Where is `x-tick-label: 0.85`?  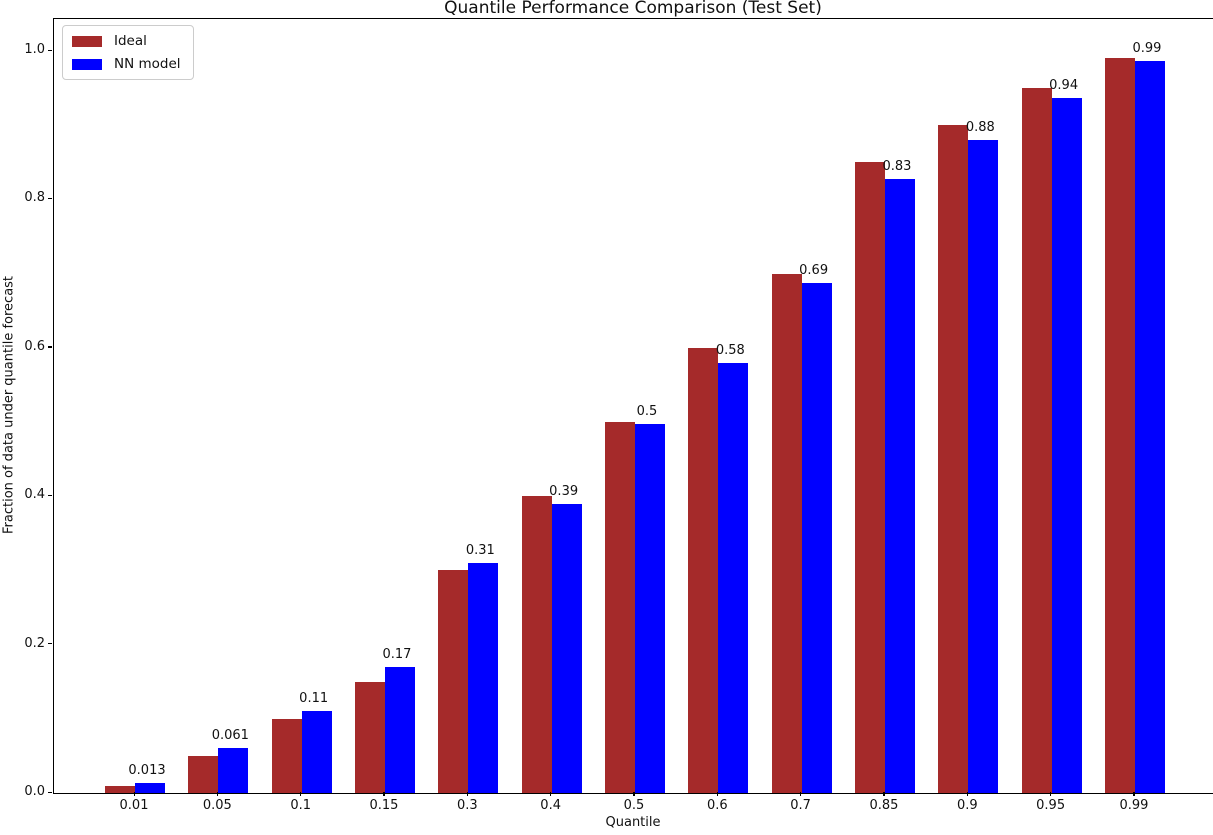
x-tick-label: 0.85 is located at coordinates (884, 805).